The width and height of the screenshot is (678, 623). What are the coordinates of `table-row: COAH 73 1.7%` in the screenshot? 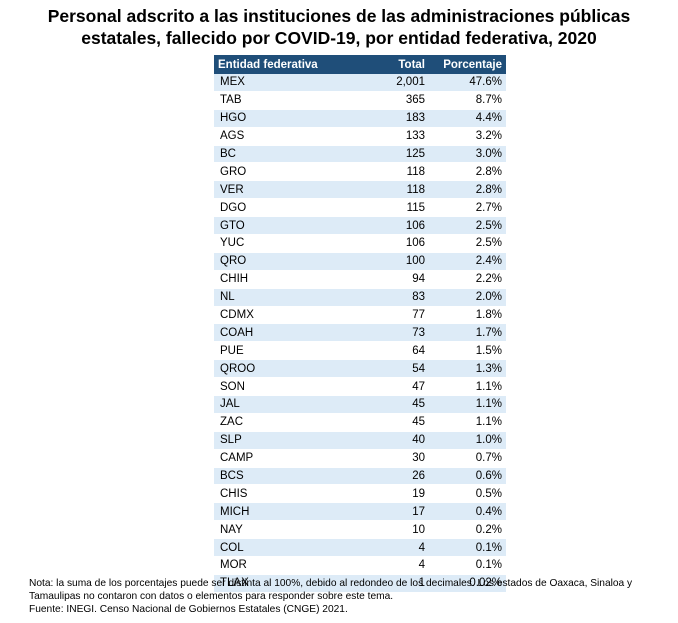 It's located at (360, 333).